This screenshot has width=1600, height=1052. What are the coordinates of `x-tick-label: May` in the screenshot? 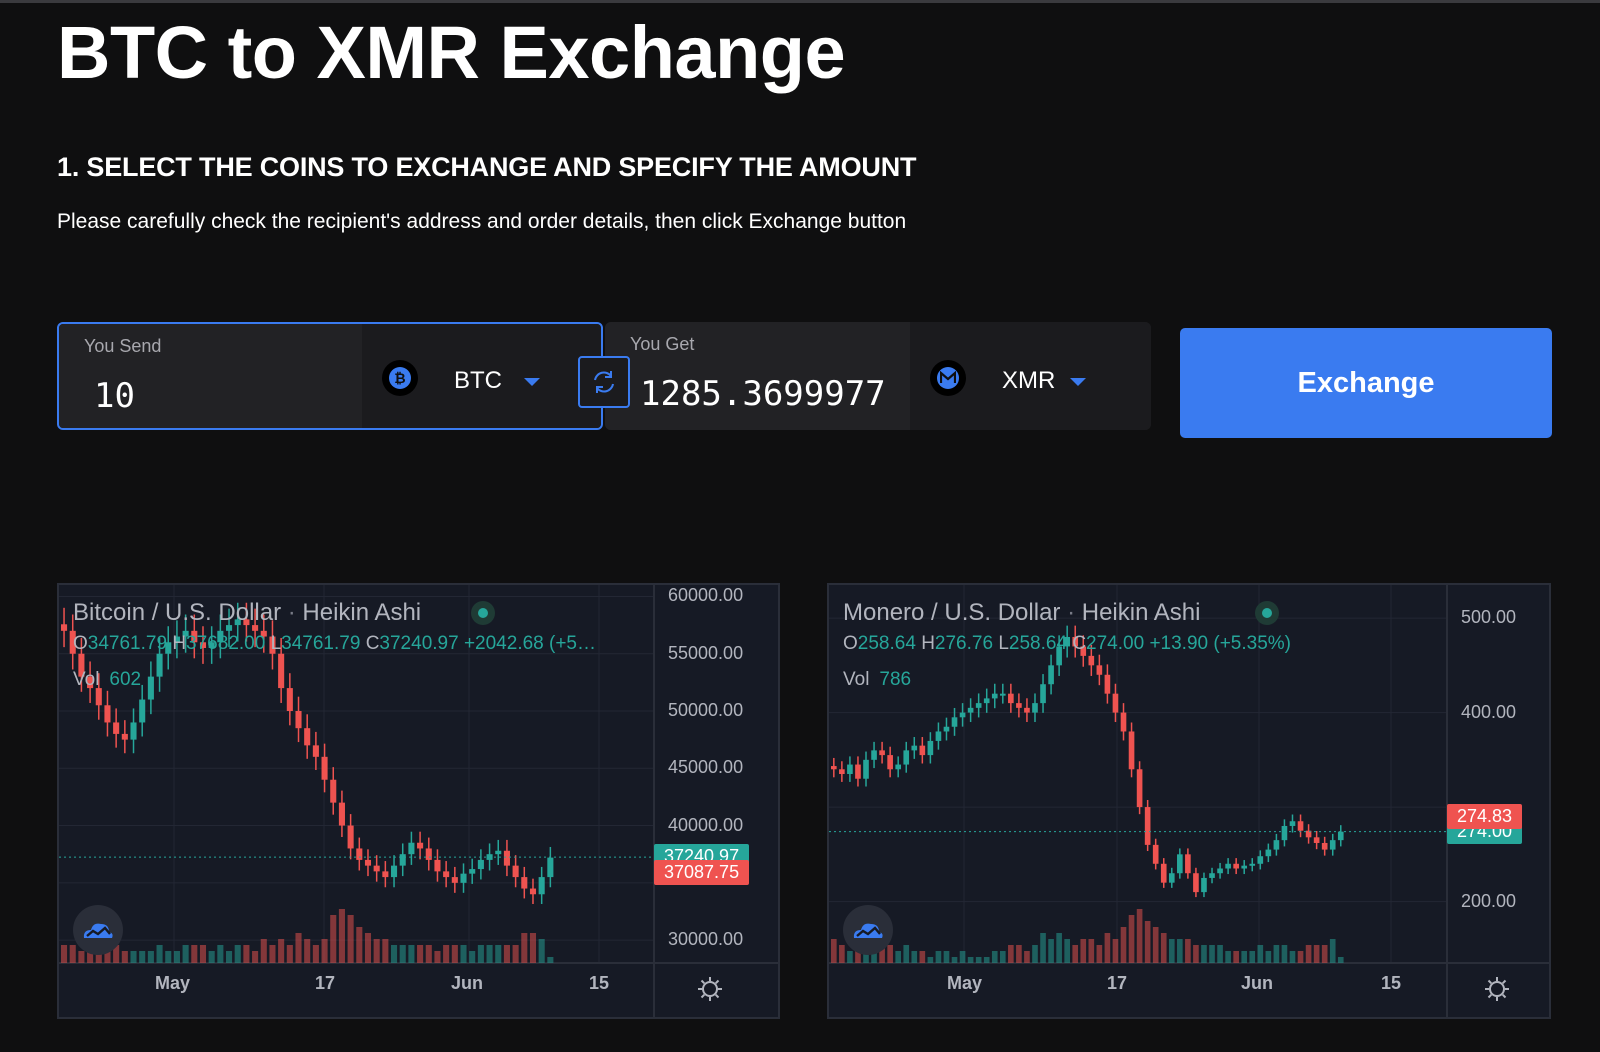 It's located at (965, 983).